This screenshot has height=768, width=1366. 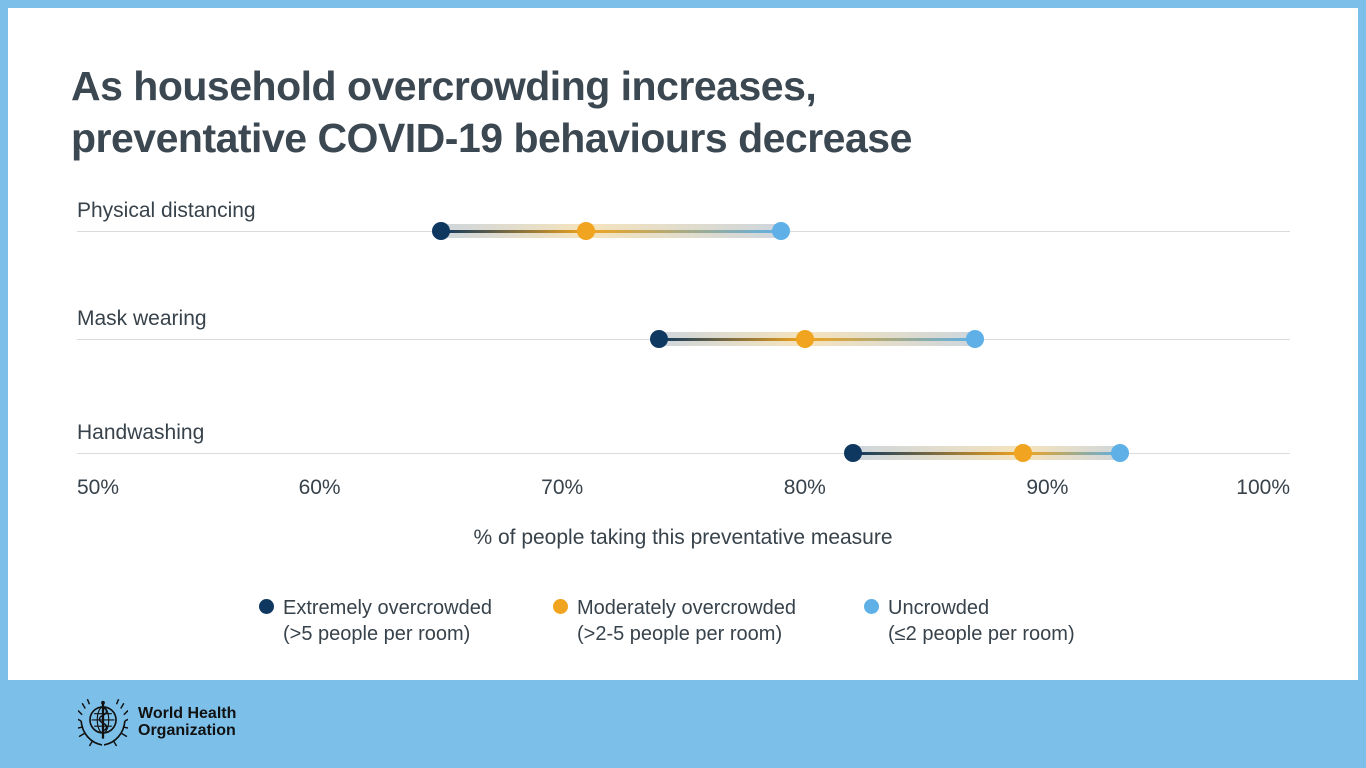 I want to click on chart-title-line1: As household overcrowding increases,, so click(x=444, y=86).